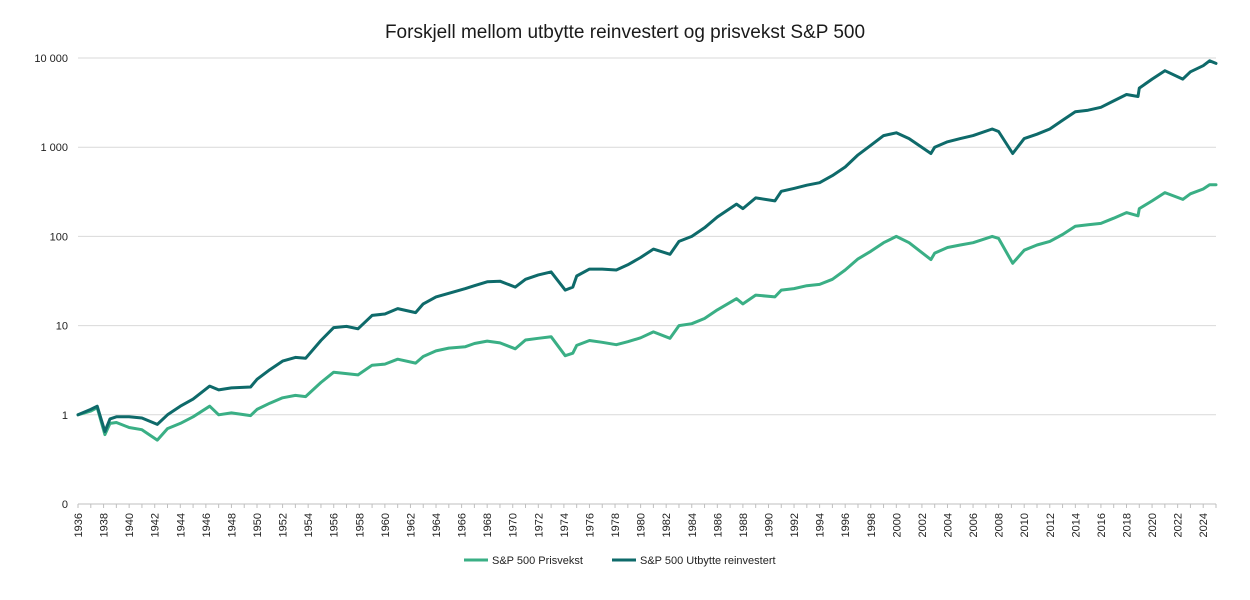 The width and height of the screenshot is (1250, 600). I want to click on y-axis-ticks: 0 1 10 100 1 000 10 000, so click(51, 282).